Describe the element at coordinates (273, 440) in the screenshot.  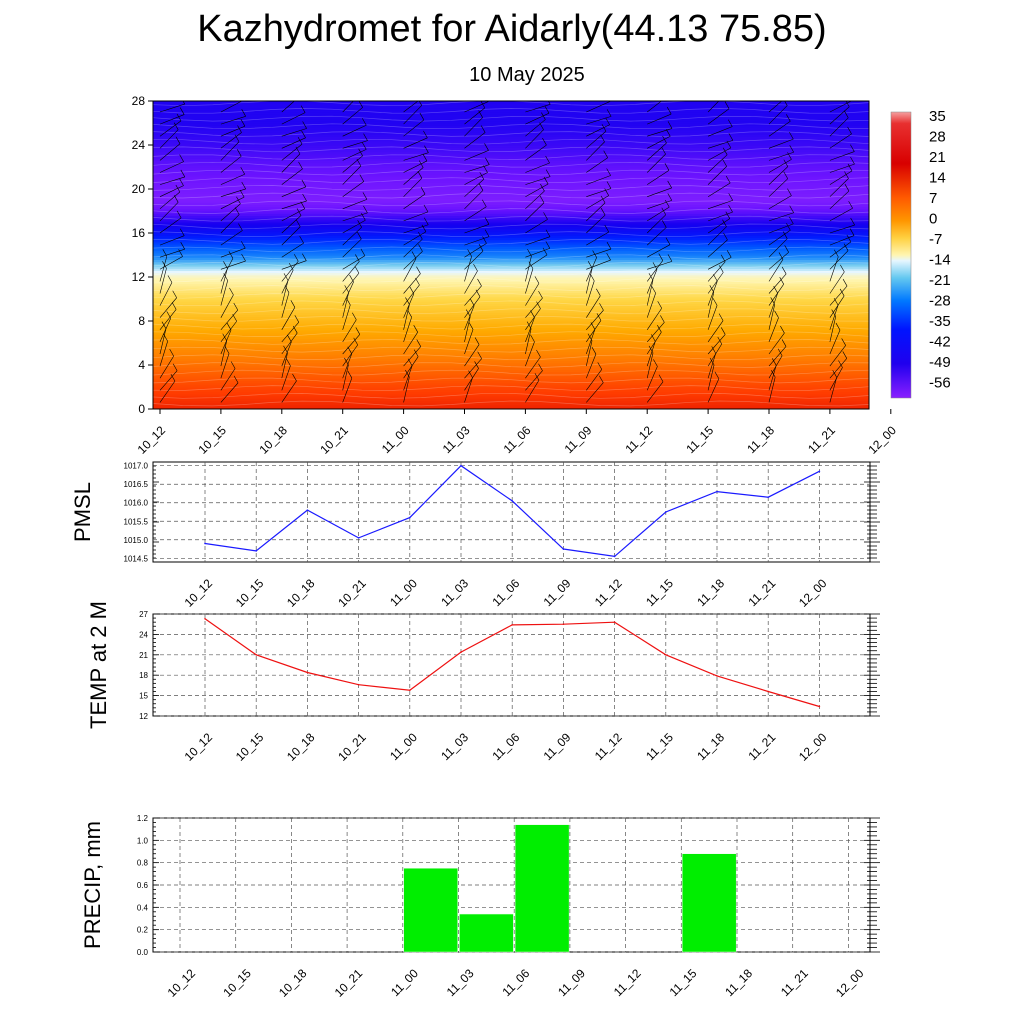
I see `heatmap-xtick-10_18: 10_18` at that location.